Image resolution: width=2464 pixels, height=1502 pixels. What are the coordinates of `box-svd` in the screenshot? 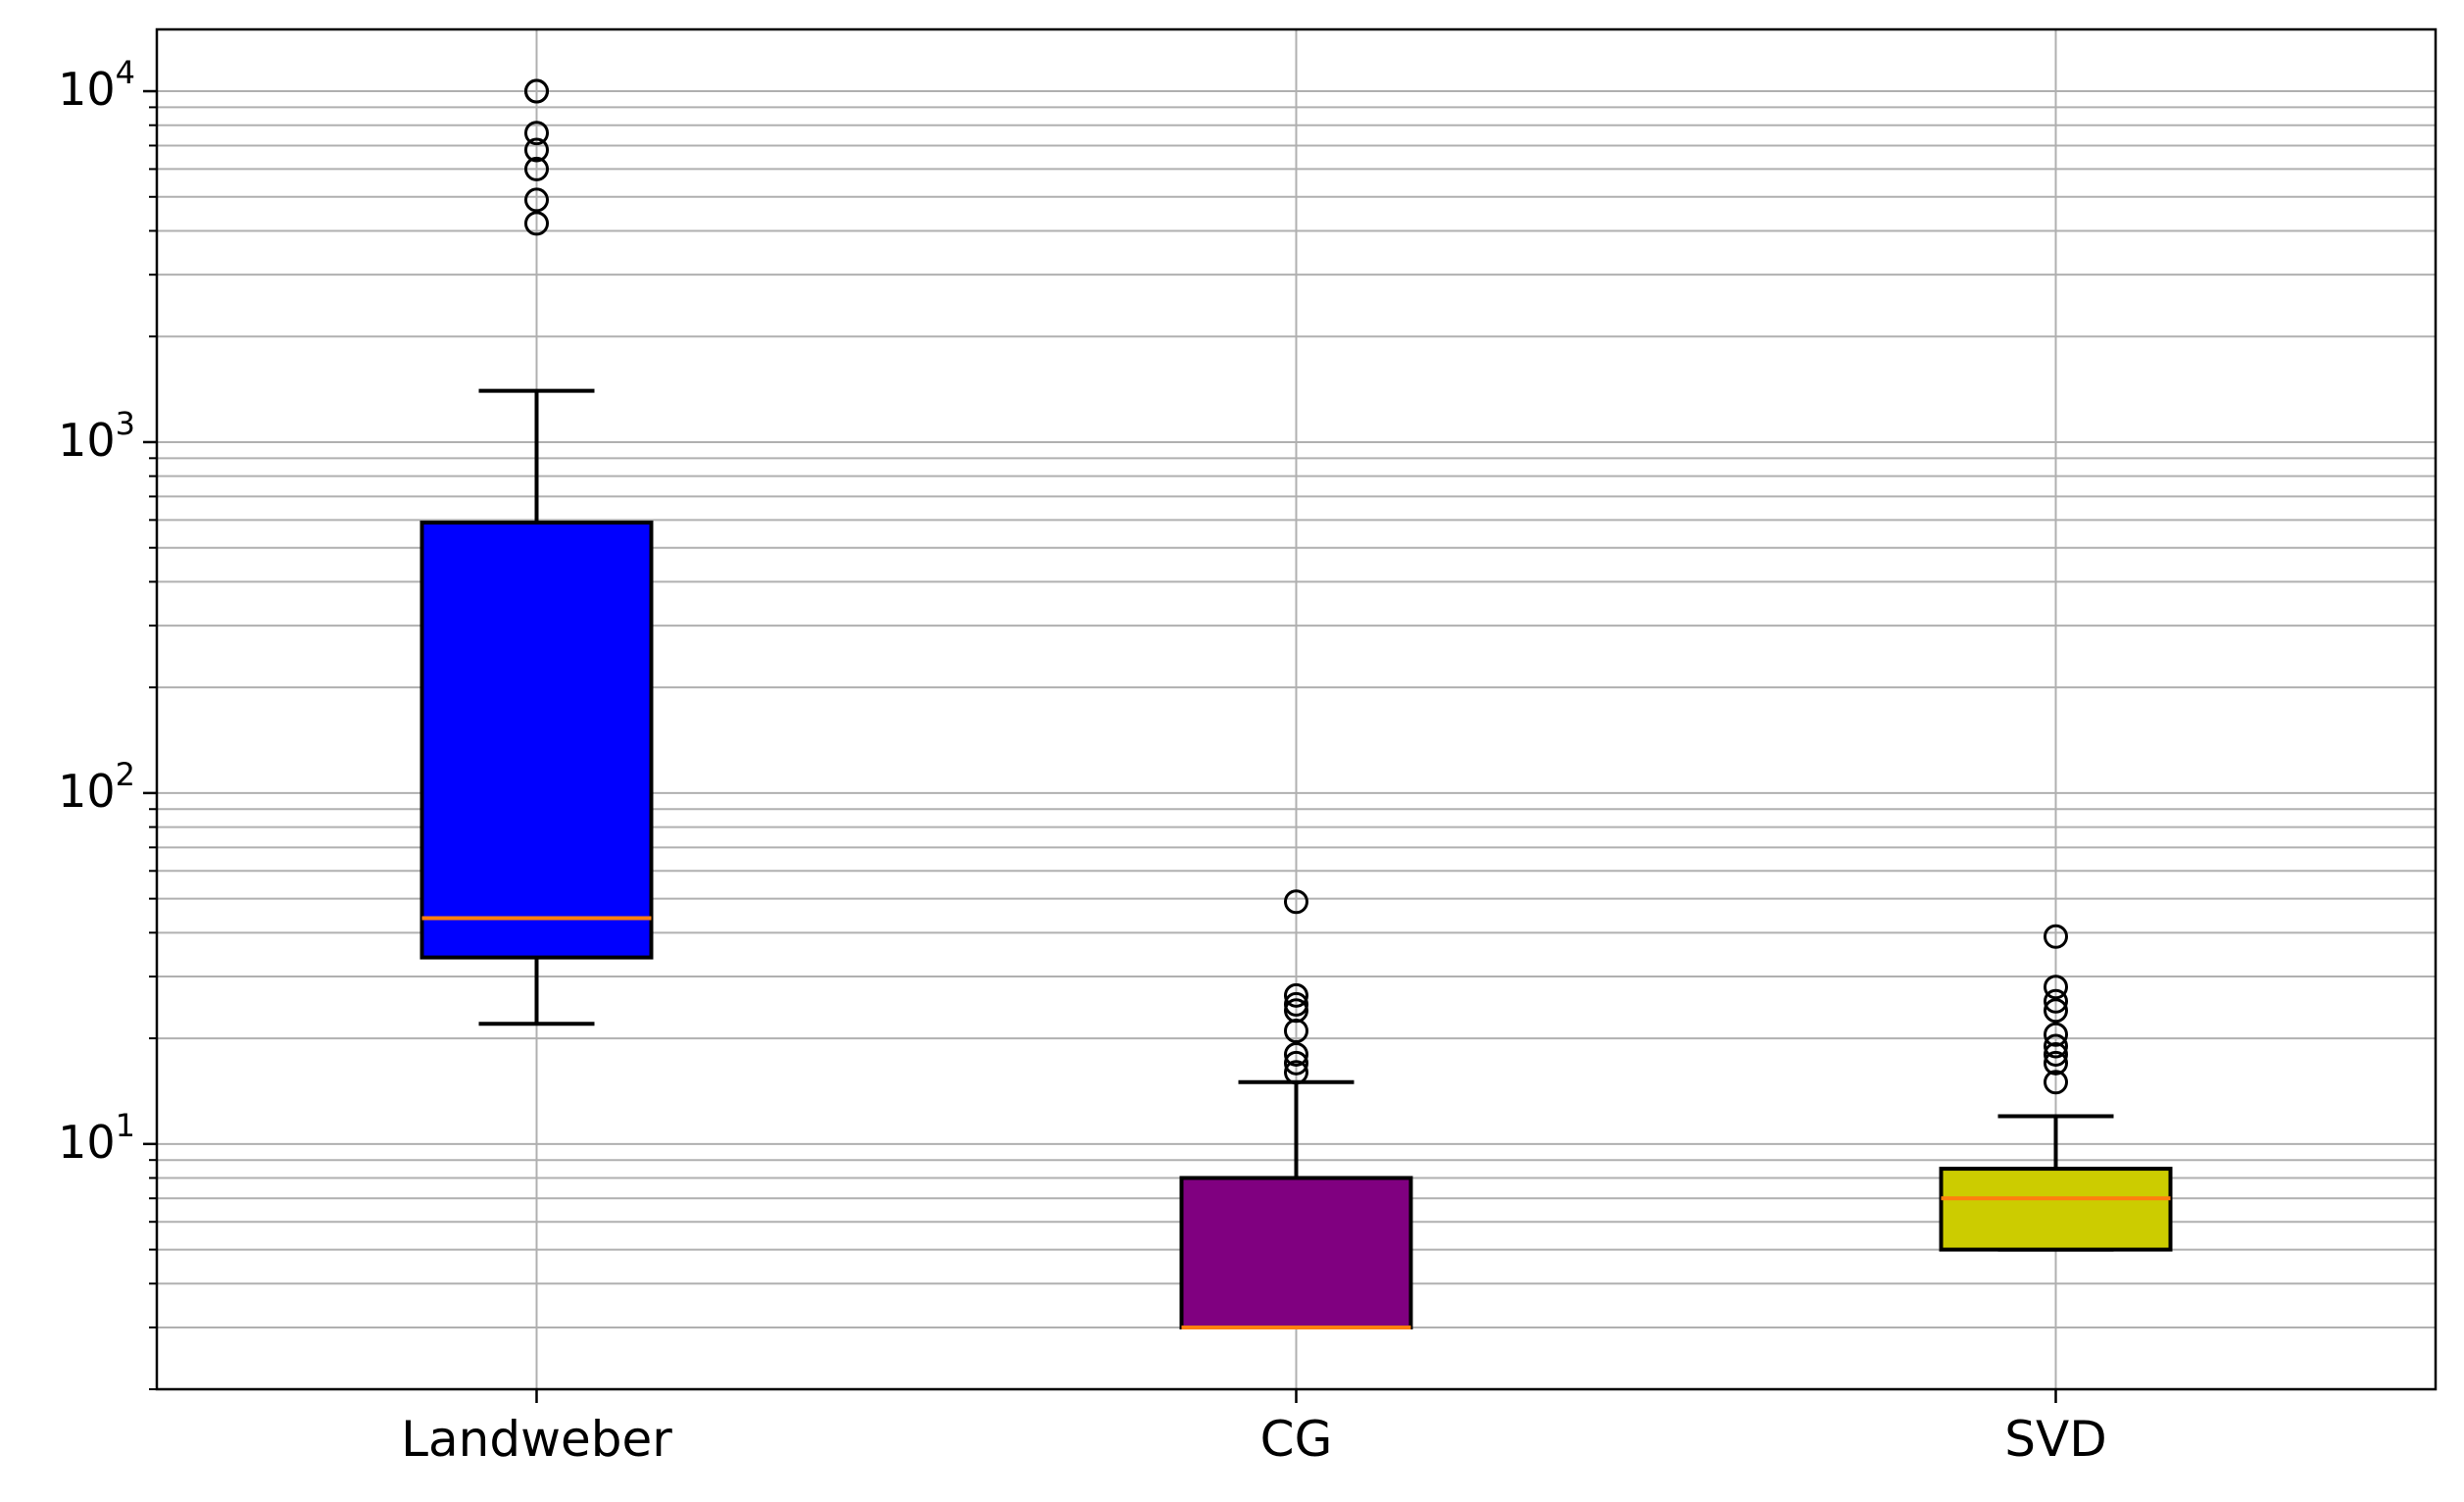 It's located at (2056, 1088).